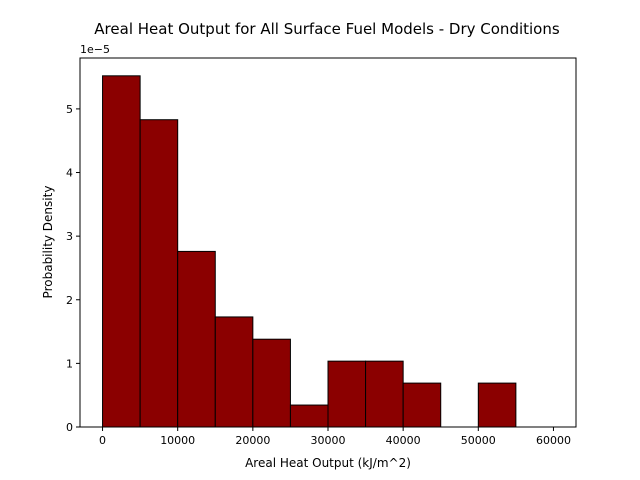 The width and height of the screenshot is (640, 480). Describe the element at coordinates (478, 440) in the screenshot. I see `x-tick-label: 50000` at that location.